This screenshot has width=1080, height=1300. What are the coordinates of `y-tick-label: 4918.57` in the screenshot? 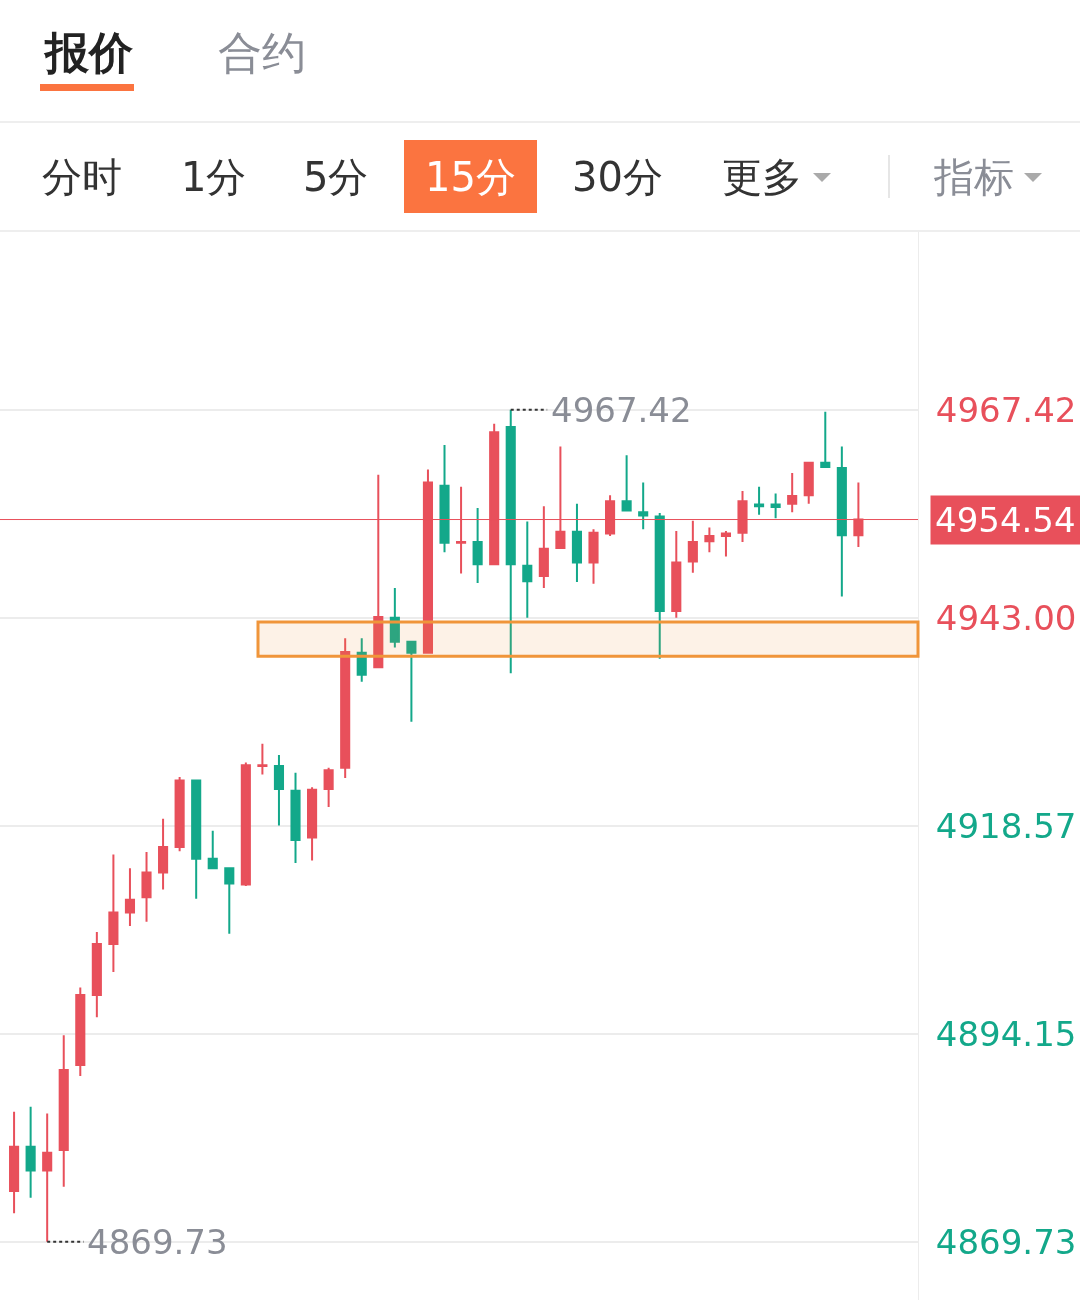 It's located at (1006, 825).